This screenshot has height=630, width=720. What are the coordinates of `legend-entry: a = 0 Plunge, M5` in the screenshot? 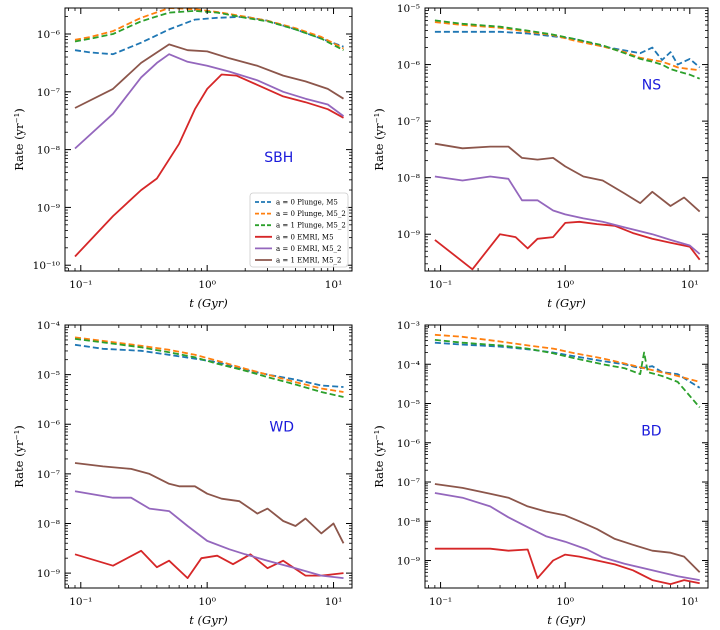 It's located at (307, 203).